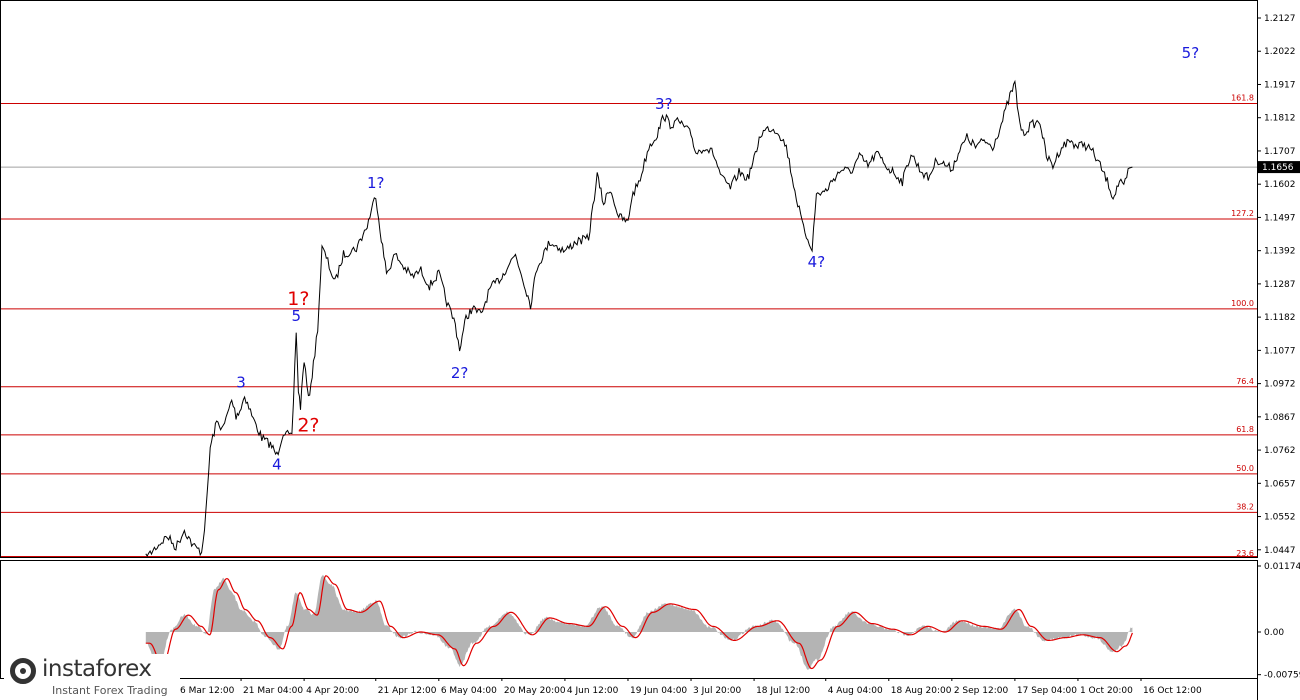  I want to click on time-tick-label: 18 Jul 12:00, so click(783, 691).